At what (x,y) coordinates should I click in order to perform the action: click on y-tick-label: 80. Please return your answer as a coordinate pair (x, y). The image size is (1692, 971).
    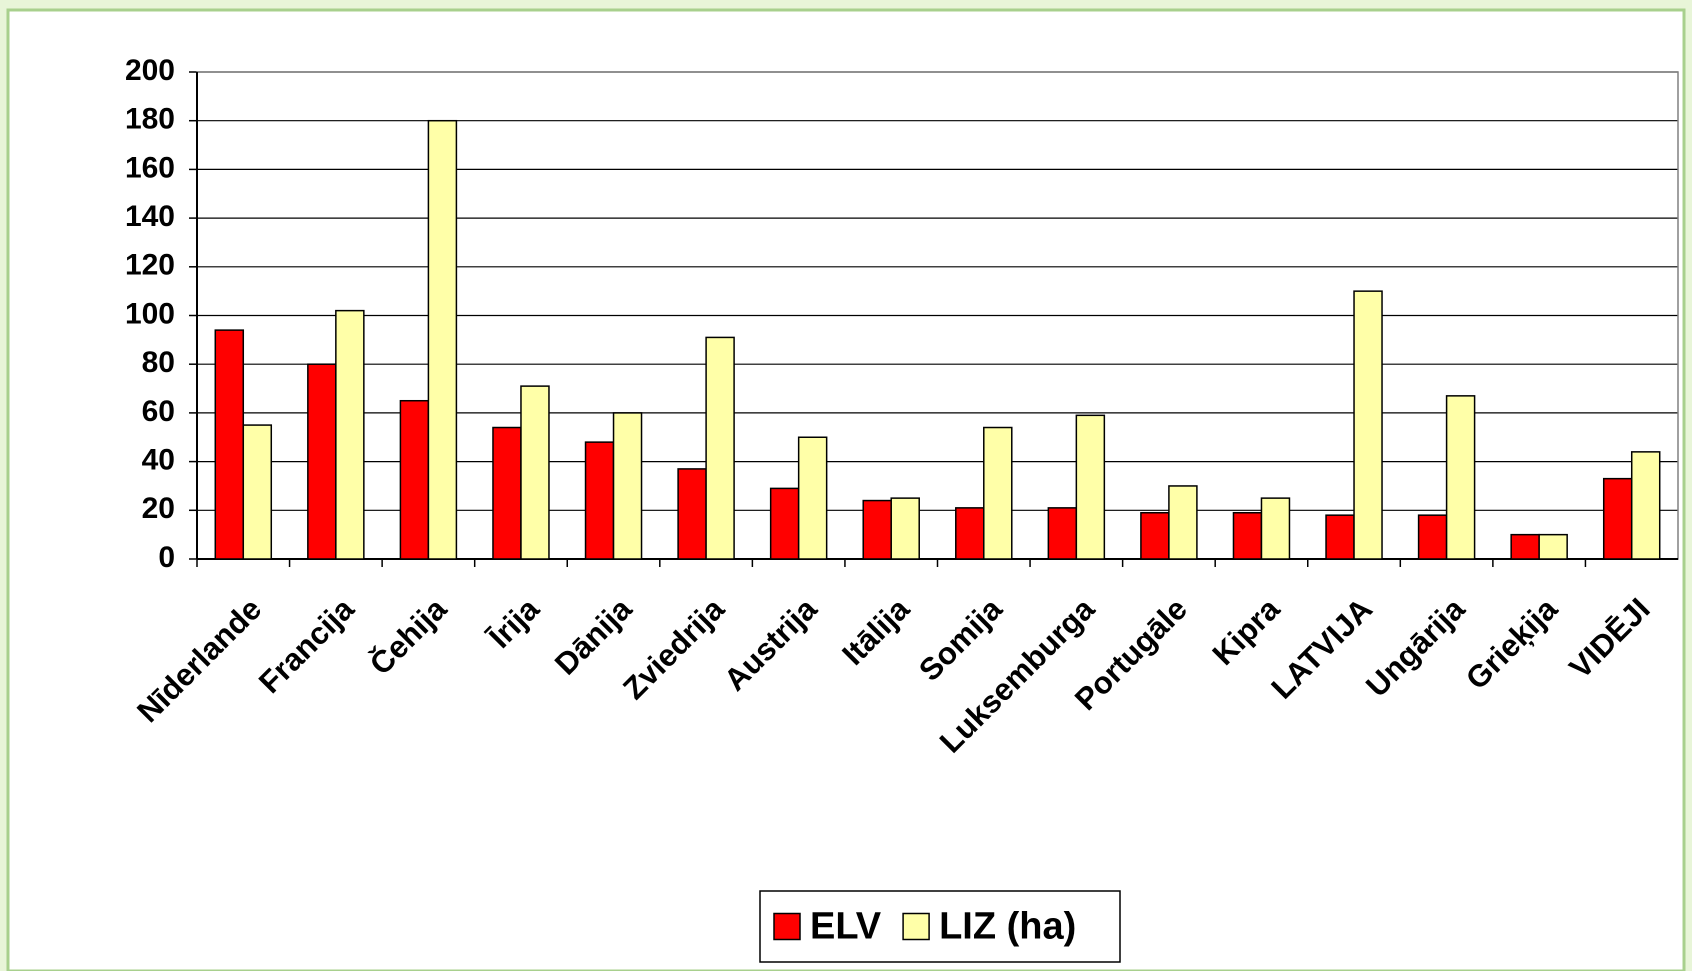
    Looking at the image, I should click on (158, 362).